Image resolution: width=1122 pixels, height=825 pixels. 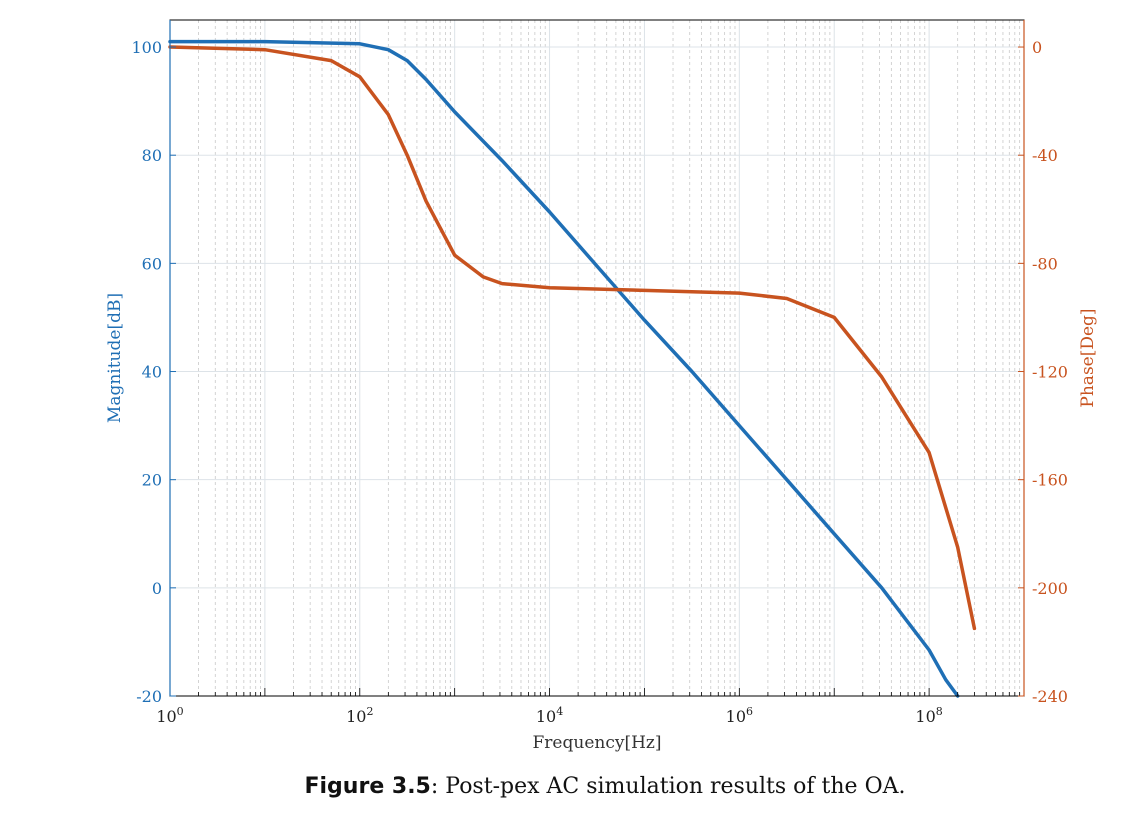 I want to click on caption-label: Figure 3.5, so click(x=367, y=786).